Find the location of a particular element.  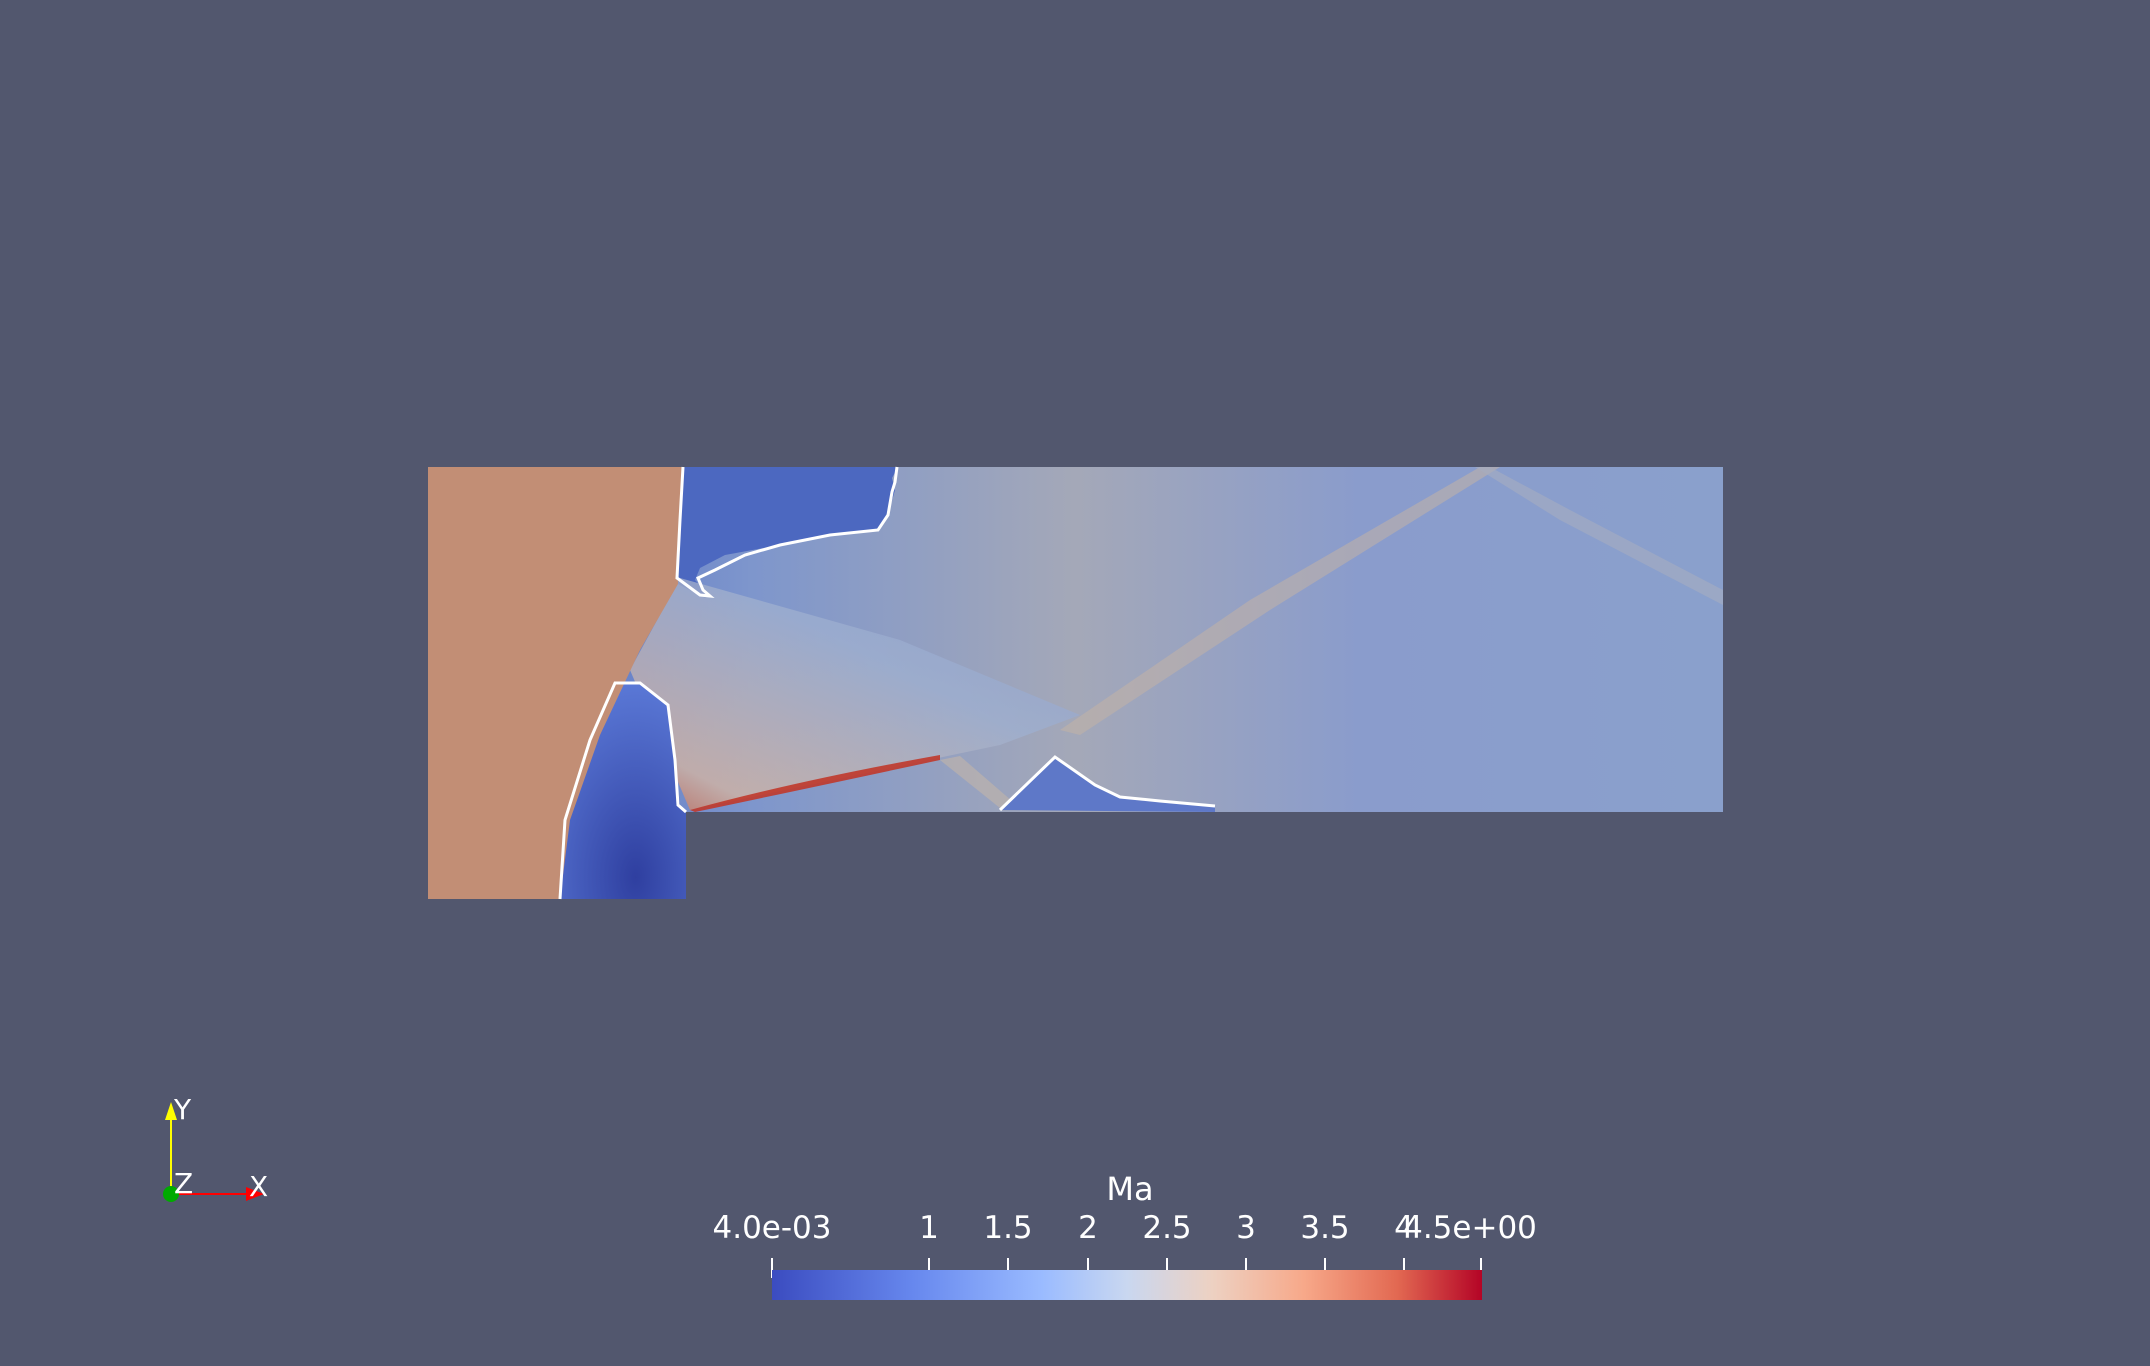

colorbar-tick-label: 1.5 is located at coordinates (1008, 1228).